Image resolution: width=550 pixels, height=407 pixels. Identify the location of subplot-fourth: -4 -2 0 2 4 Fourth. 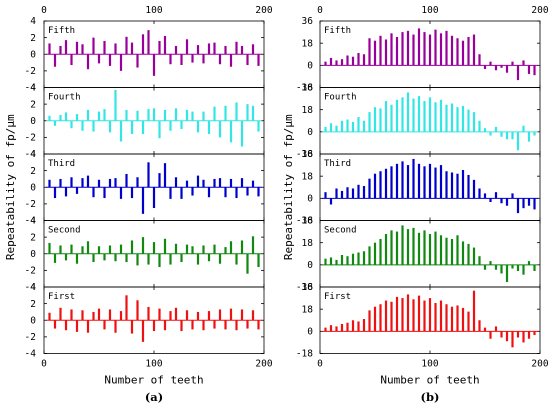
(145, 121).